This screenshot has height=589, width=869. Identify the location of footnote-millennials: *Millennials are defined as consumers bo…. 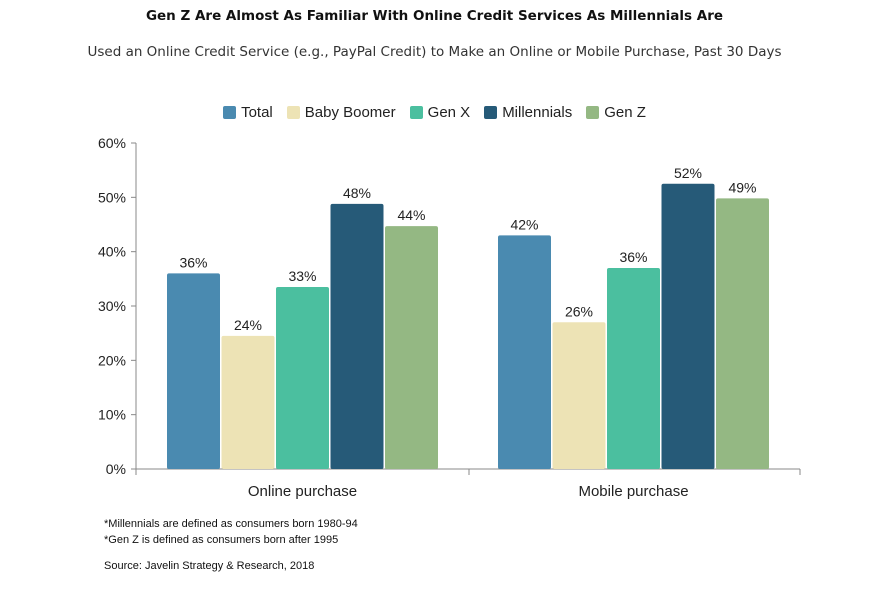
(231, 524).